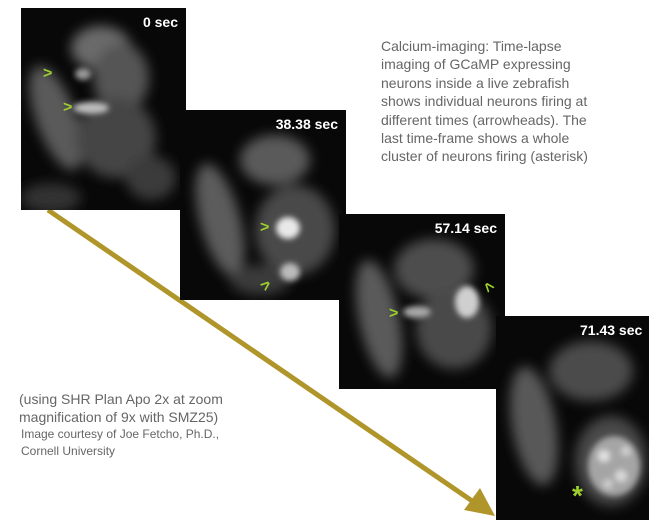 This screenshot has width=649, height=520. What do you see at coordinates (465, 228) in the screenshot?
I see `time-label: 57.14 sec` at bounding box center [465, 228].